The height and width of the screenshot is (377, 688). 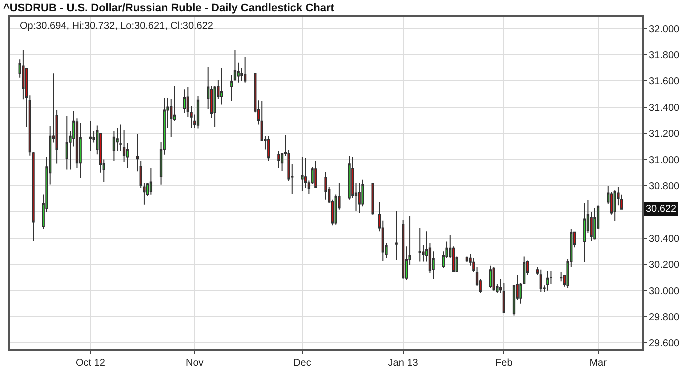 I want to click on x-tick-label: Feb, so click(x=505, y=363).